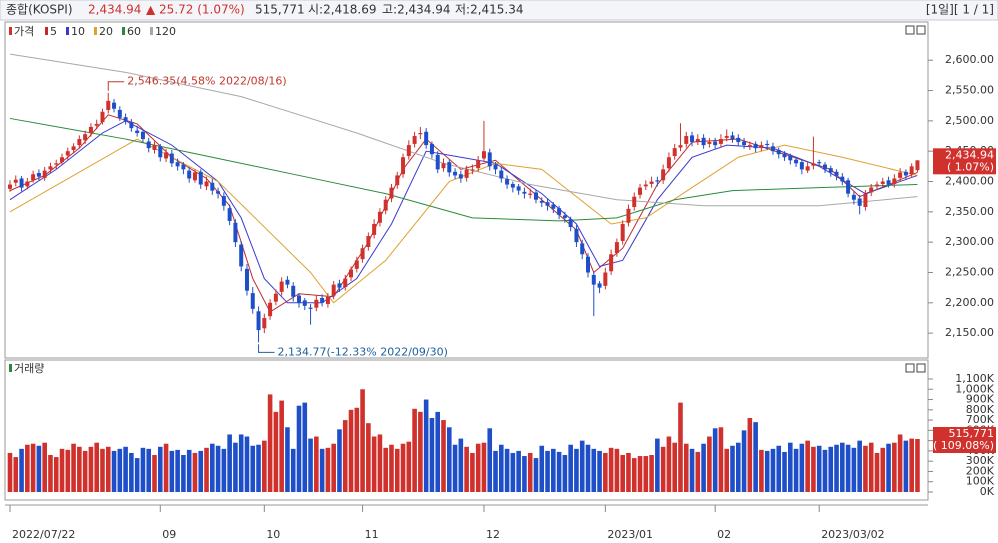 The image size is (998, 543). Describe the element at coordinates (960, 10) in the screenshot. I see `period: [1일][ 1 / 1]` at that location.